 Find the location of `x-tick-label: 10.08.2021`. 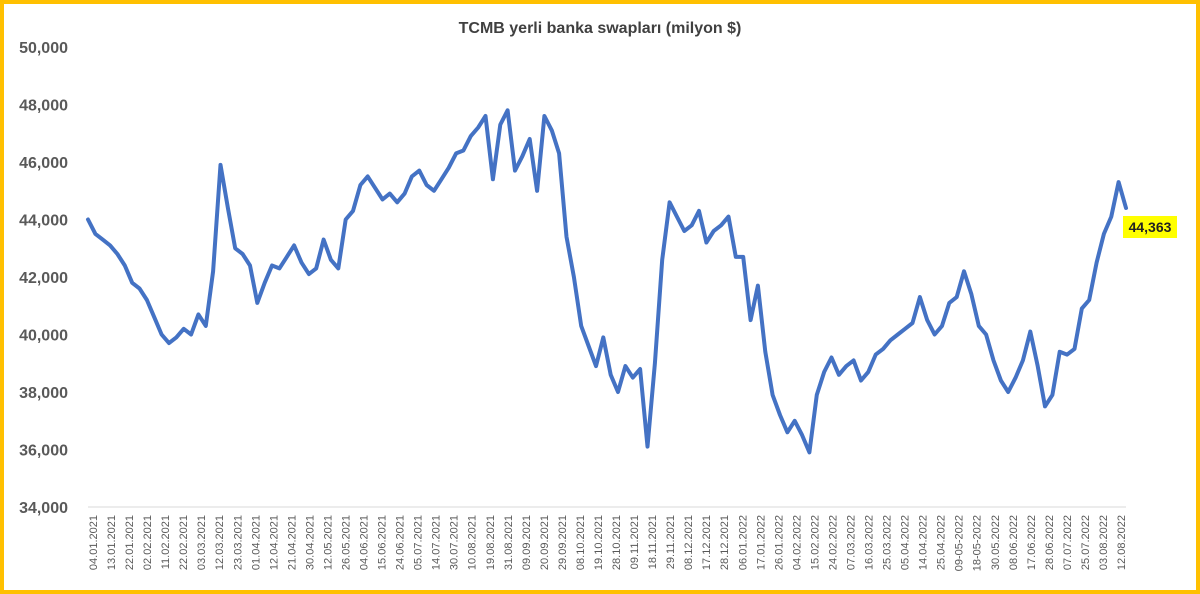

x-tick-label: 10.08.2021 is located at coordinates (473, 542).